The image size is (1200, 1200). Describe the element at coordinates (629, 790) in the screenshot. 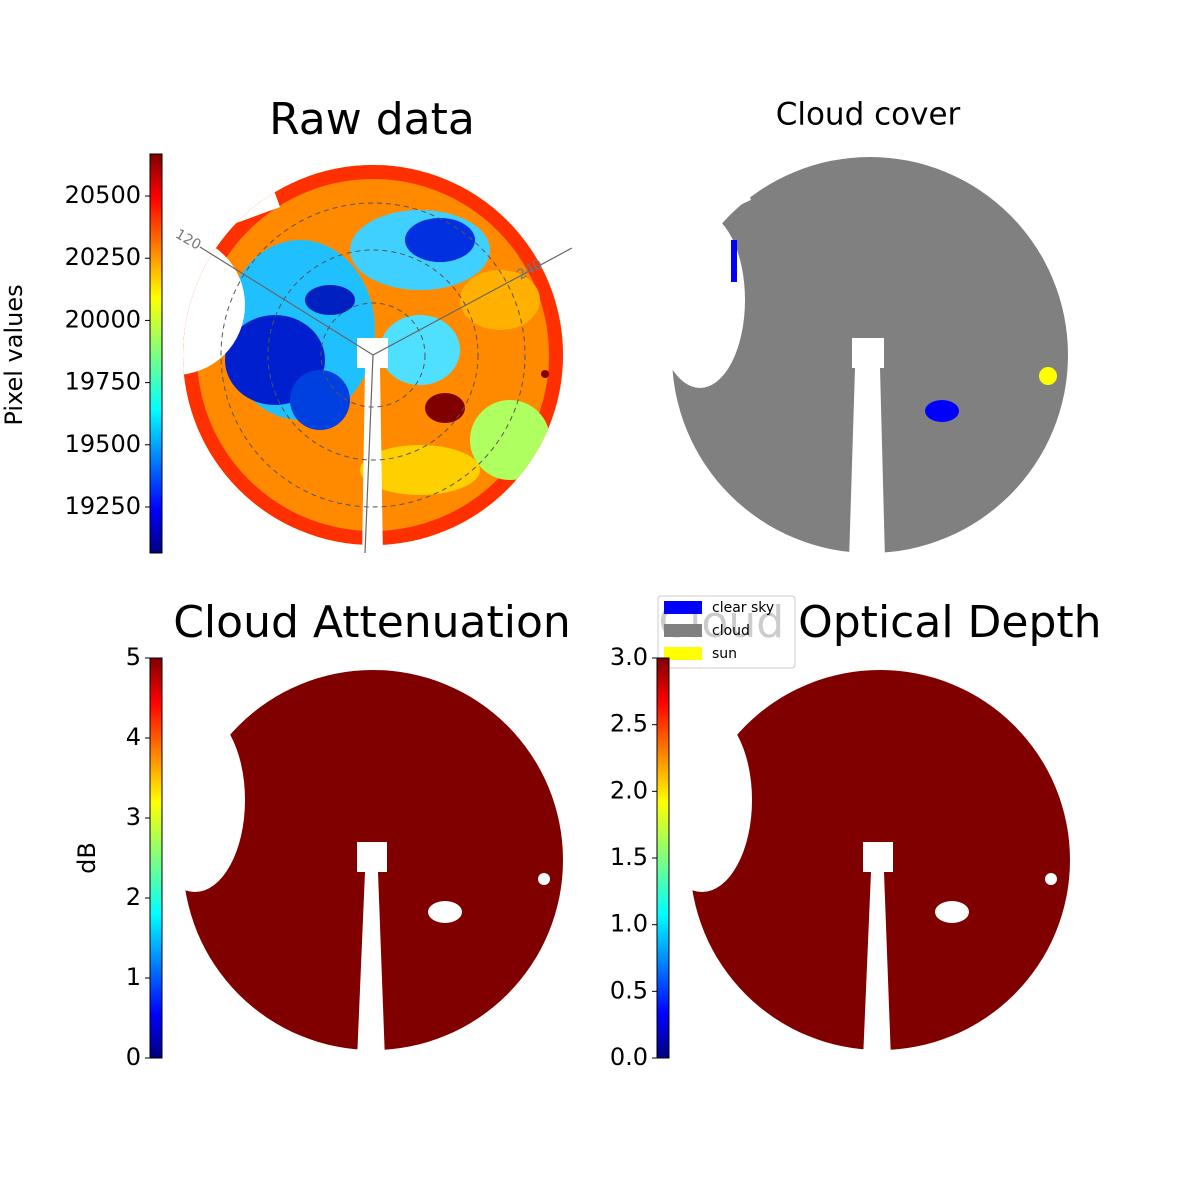

I see `colorbar-tick-label: 2.0` at that location.